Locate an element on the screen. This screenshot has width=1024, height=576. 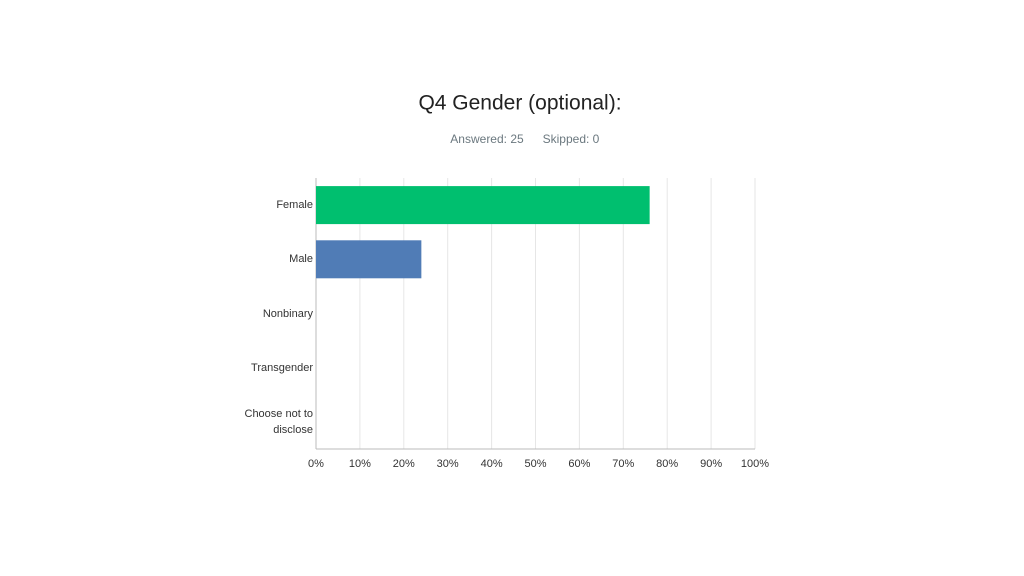
x-tick-label: 60% is located at coordinates (579, 464).